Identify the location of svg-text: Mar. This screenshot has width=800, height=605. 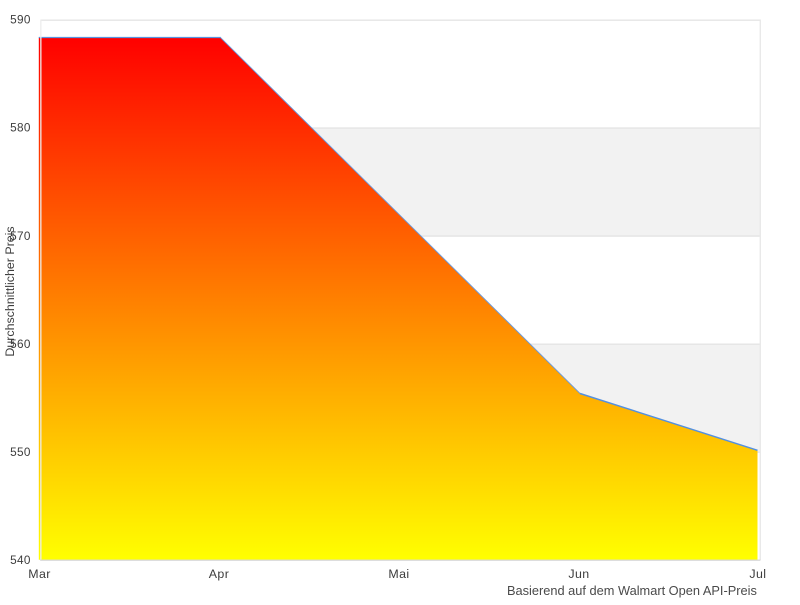
(39, 574).